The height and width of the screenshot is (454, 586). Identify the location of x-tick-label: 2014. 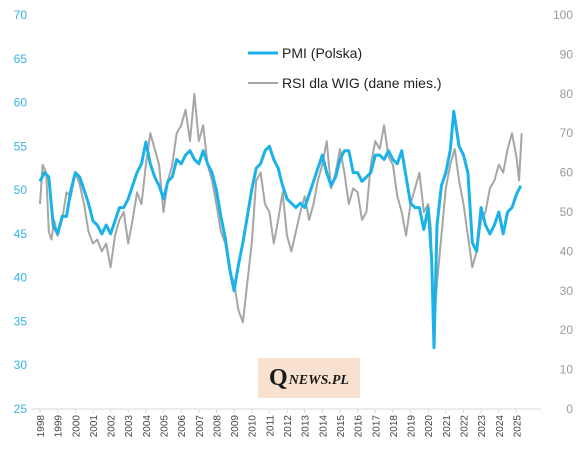
(323, 426).